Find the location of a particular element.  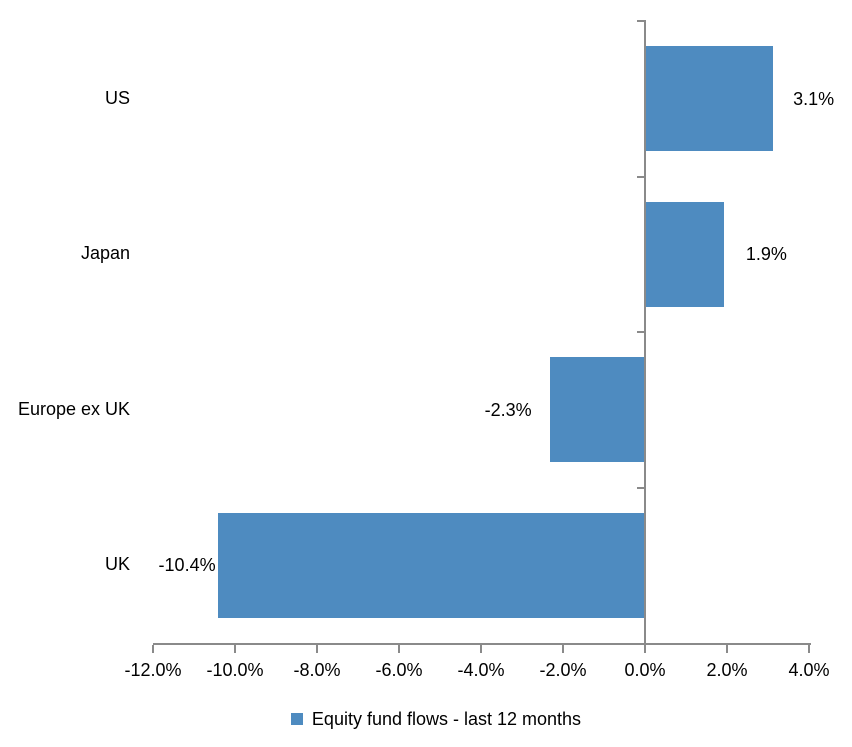

legend-label: Equity fund flows - last 12 months is located at coordinates (446, 718).